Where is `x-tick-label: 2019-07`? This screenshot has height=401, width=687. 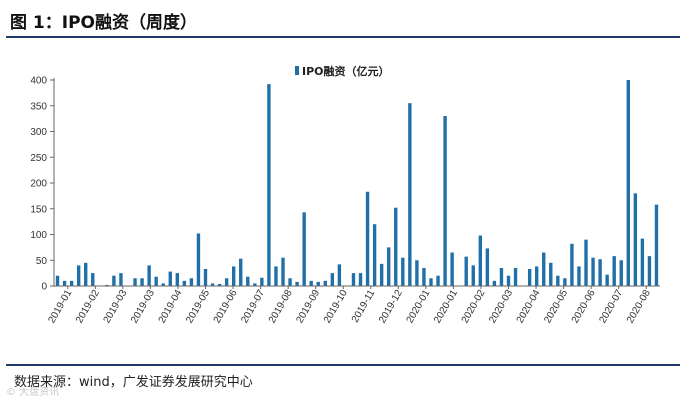
x-tick-label: 2019-07 is located at coordinates (253, 307).